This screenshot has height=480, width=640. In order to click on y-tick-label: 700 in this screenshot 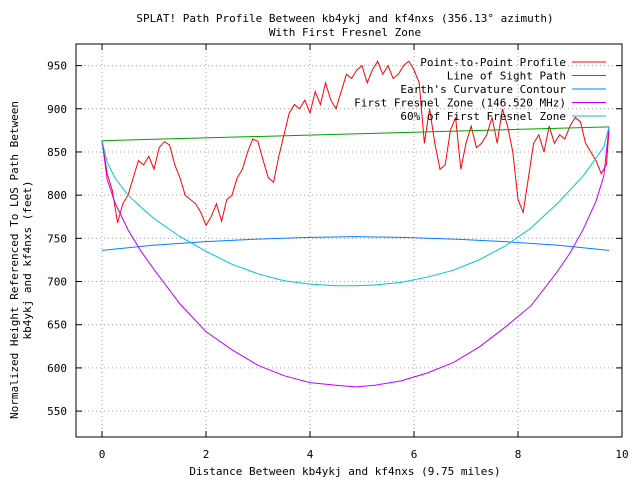, I will do `click(57, 282)`.